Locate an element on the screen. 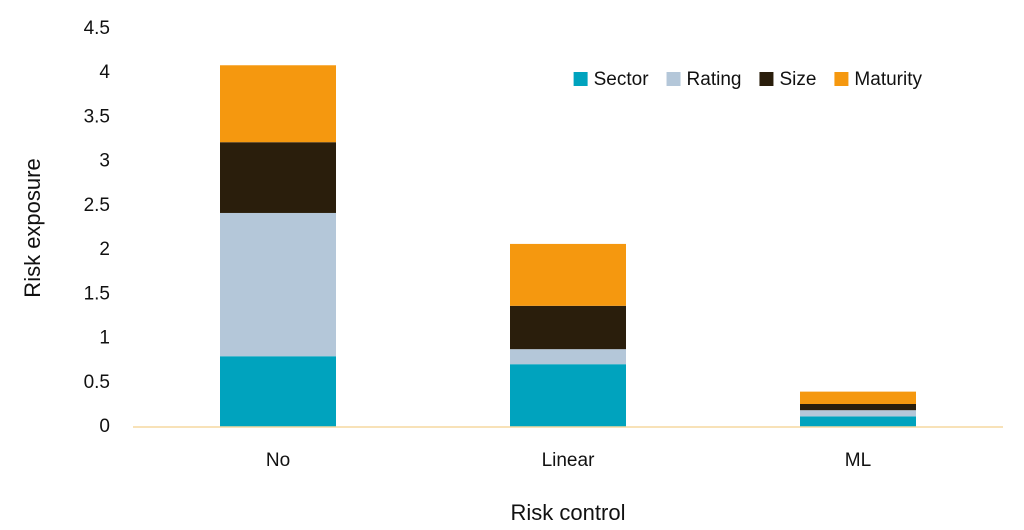 The height and width of the screenshot is (530, 1024). x-tick-label: ML is located at coordinates (858, 460).